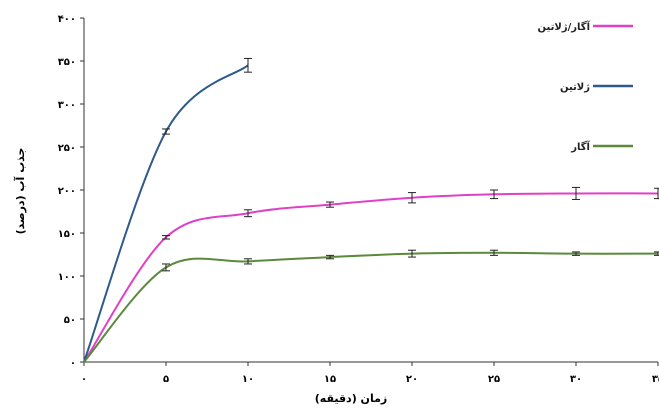 The image size is (659, 410). What do you see at coordinates (655, 379) in the screenshot?
I see `x-tick-label: ۳۵` at bounding box center [655, 379].